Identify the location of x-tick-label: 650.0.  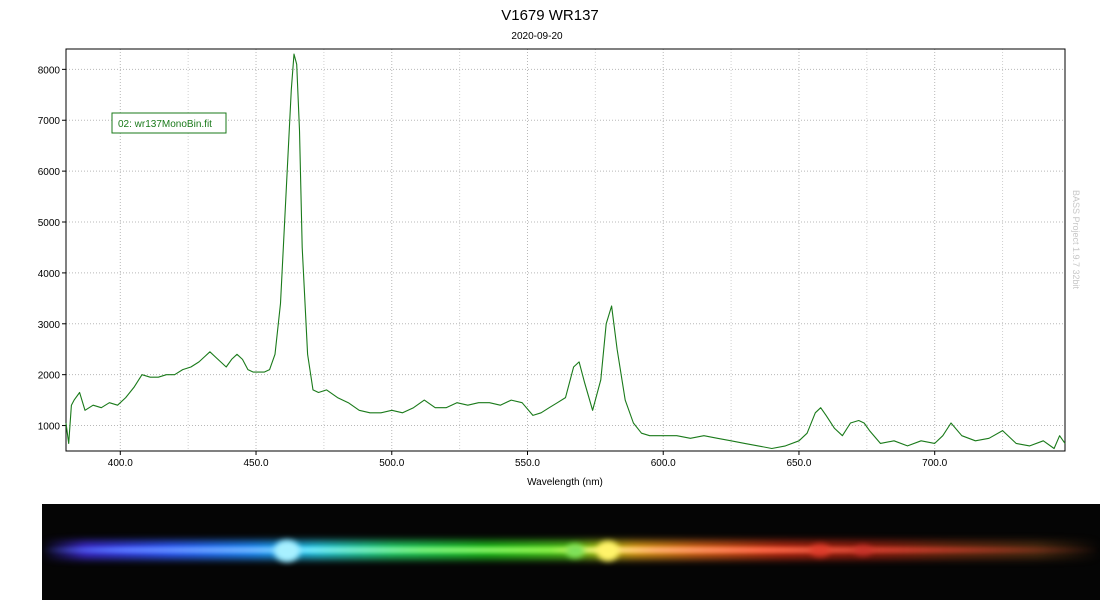
(798, 463).